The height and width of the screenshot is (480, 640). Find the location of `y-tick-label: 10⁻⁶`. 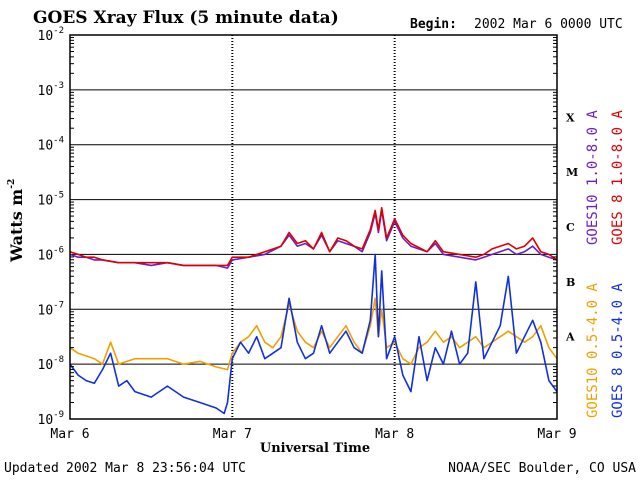

y-tick-label: 10⁻⁶ is located at coordinates (51, 254).